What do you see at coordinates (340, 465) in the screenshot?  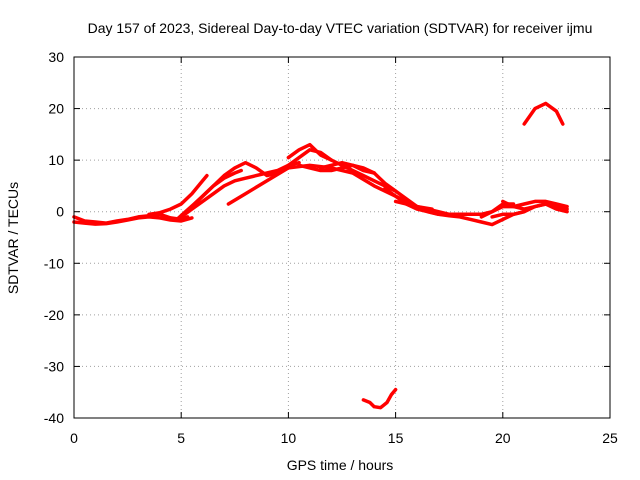 I see `x-axis-label: GPS time / hours` at bounding box center [340, 465].